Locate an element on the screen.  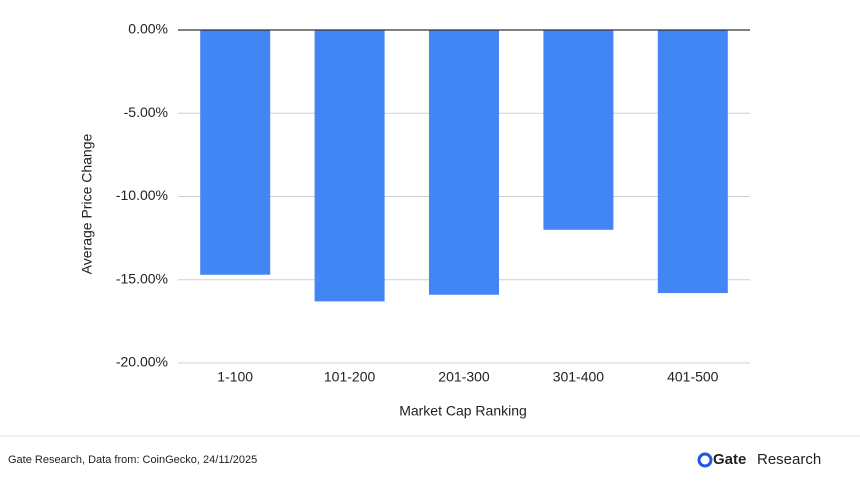
logo-text: Research is located at coordinates (789, 459).